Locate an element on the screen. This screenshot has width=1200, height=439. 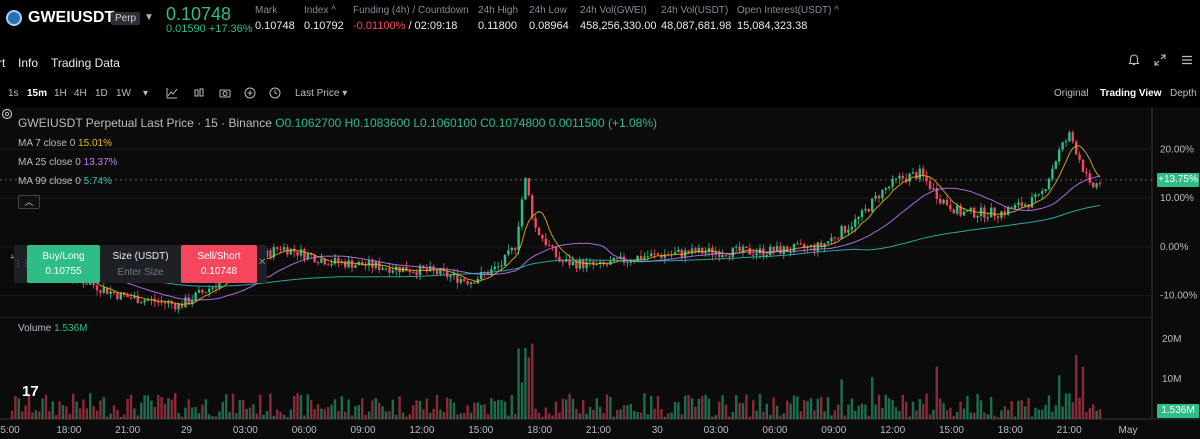
timeframe-15m: 15m is located at coordinates (37, 93).